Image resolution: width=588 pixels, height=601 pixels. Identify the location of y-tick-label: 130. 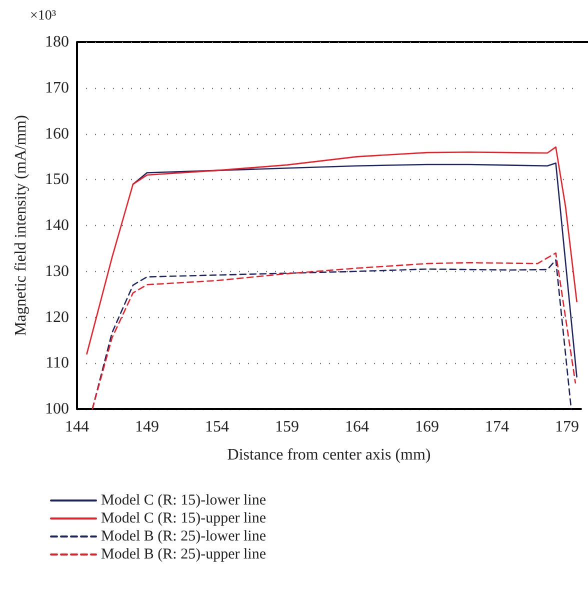
(57, 271).